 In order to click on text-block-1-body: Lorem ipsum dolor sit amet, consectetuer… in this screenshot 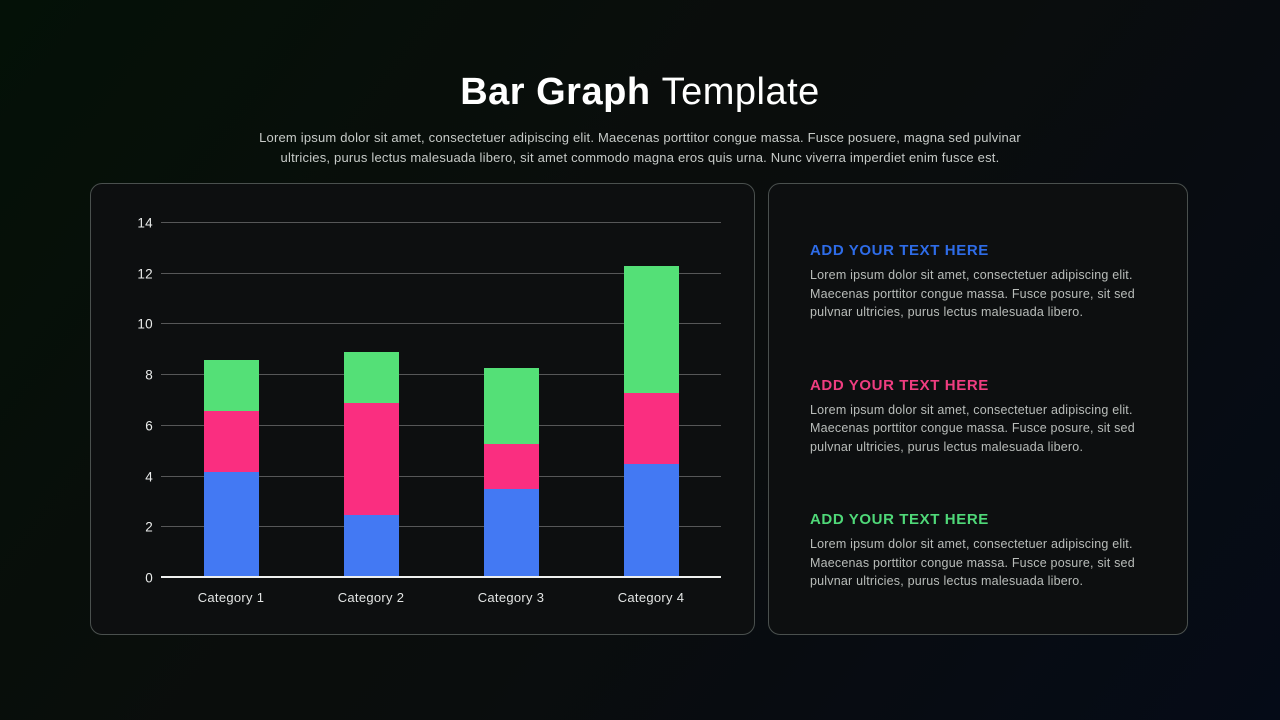, I will do `click(972, 293)`.